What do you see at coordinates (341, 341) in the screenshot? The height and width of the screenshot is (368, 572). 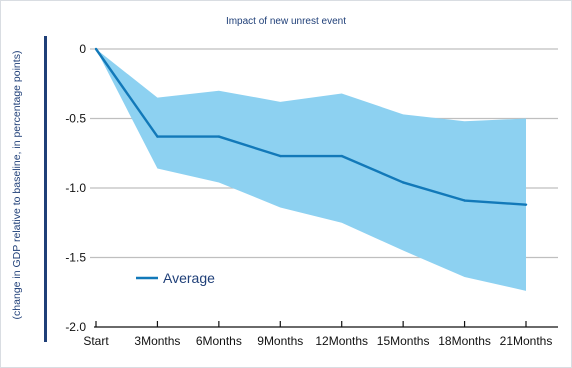 I see `x-tick-label-4: 12Months` at bounding box center [341, 341].